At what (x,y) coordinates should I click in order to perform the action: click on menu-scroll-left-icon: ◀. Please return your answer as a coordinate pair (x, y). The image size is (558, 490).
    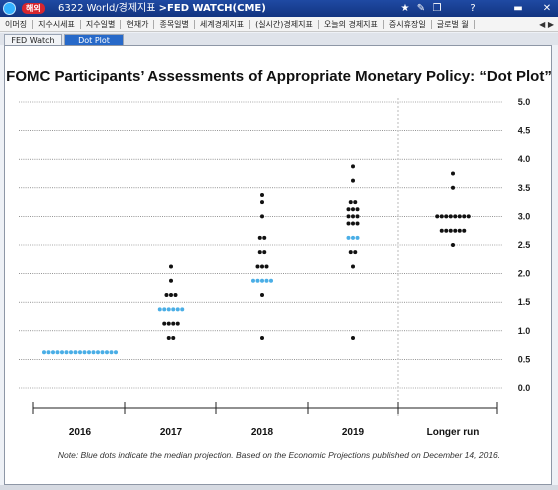
    Looking at the image, I should click on (542, 24).